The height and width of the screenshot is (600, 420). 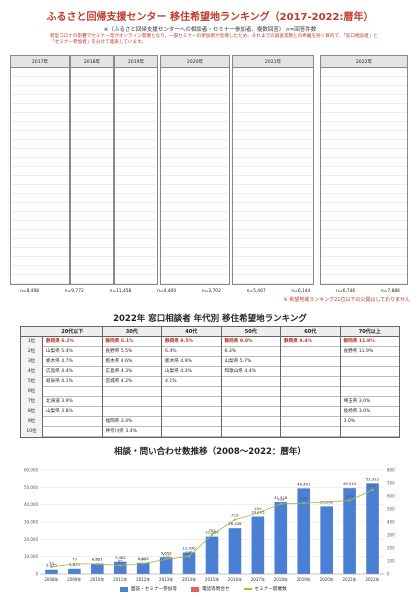 I want to click on x-tick-label: 2022年, so click(x=372, y=579).